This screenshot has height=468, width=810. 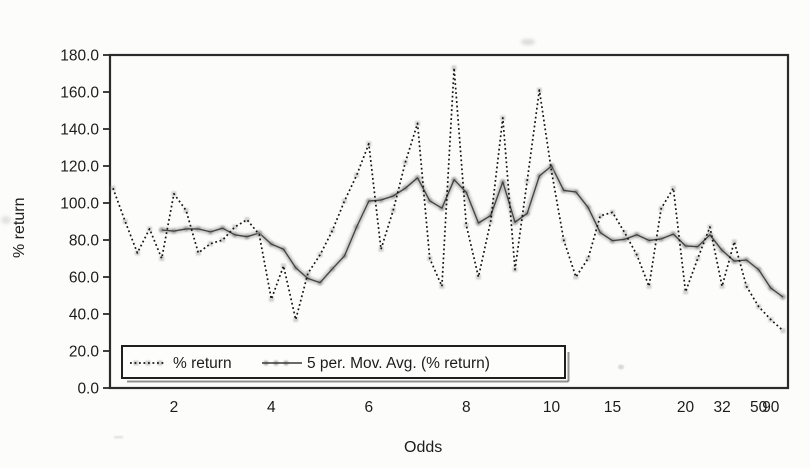 I want to click on x-tick-label: 6, so click(x=369, y=407).